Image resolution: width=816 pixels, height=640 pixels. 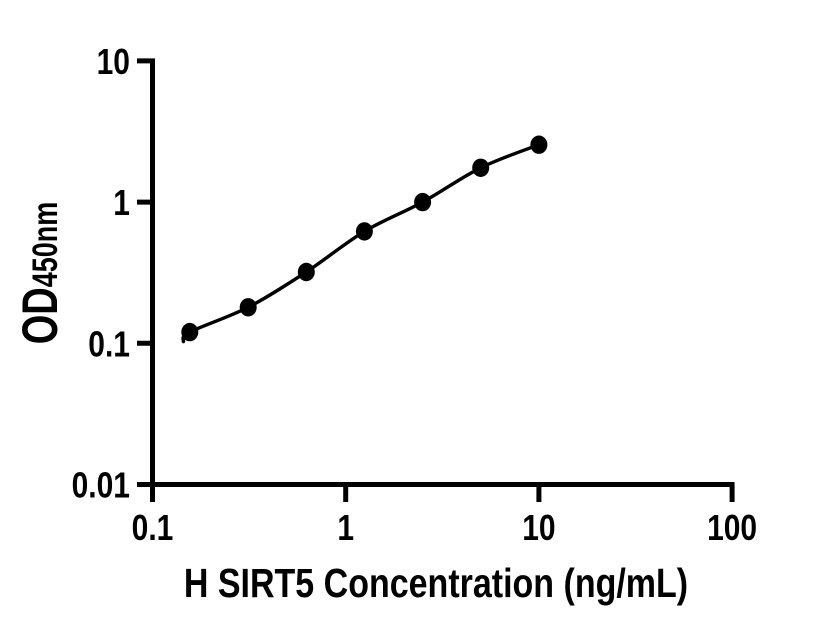 I want to click on x-tick-label: 1, so click(x=345, y=528).